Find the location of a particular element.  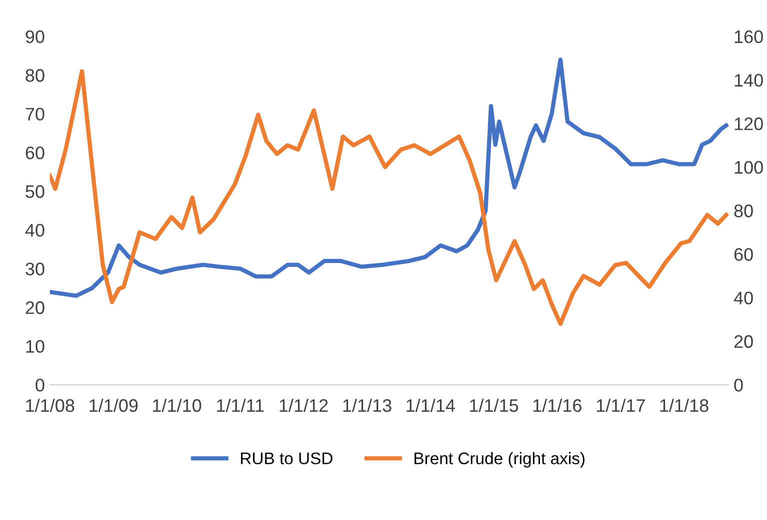

x-tick-label: 1/1/09 is located at coordinates (114, 405).